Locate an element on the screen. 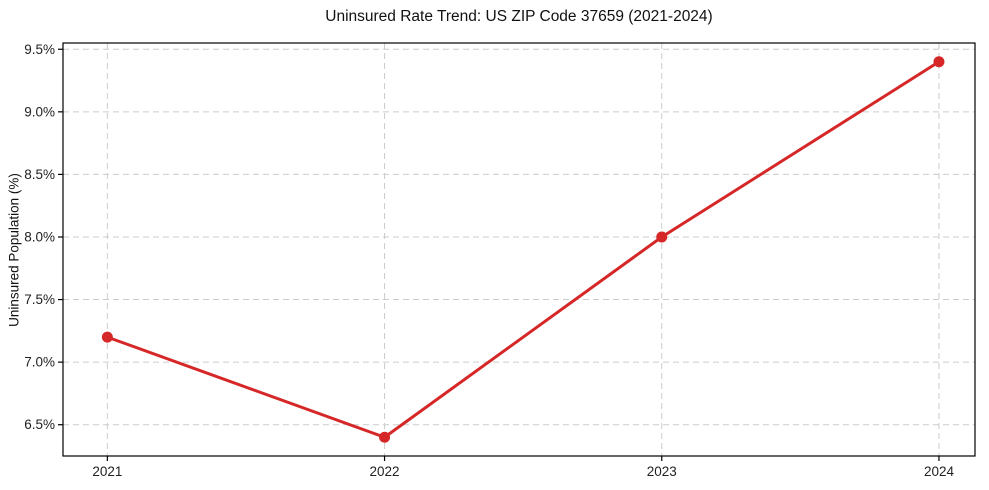 The height and width of the screenshot is (490, 989). data-point-2021 is located at coordinates (107, 337).